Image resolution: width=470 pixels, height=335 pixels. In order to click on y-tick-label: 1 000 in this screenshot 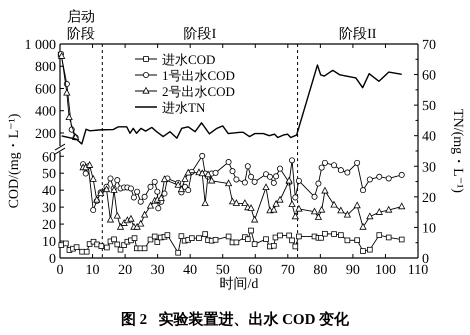, I will do `click(40, 45)`.